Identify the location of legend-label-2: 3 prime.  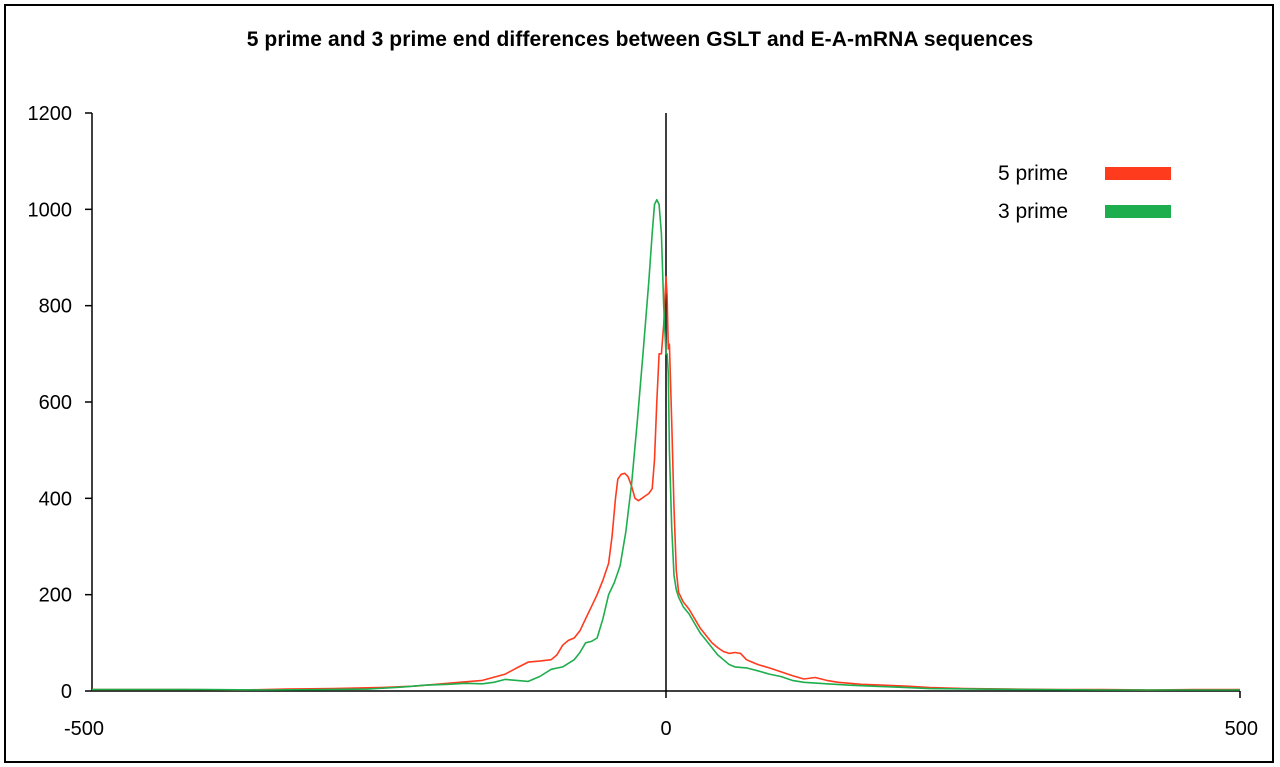
(1033, 211).